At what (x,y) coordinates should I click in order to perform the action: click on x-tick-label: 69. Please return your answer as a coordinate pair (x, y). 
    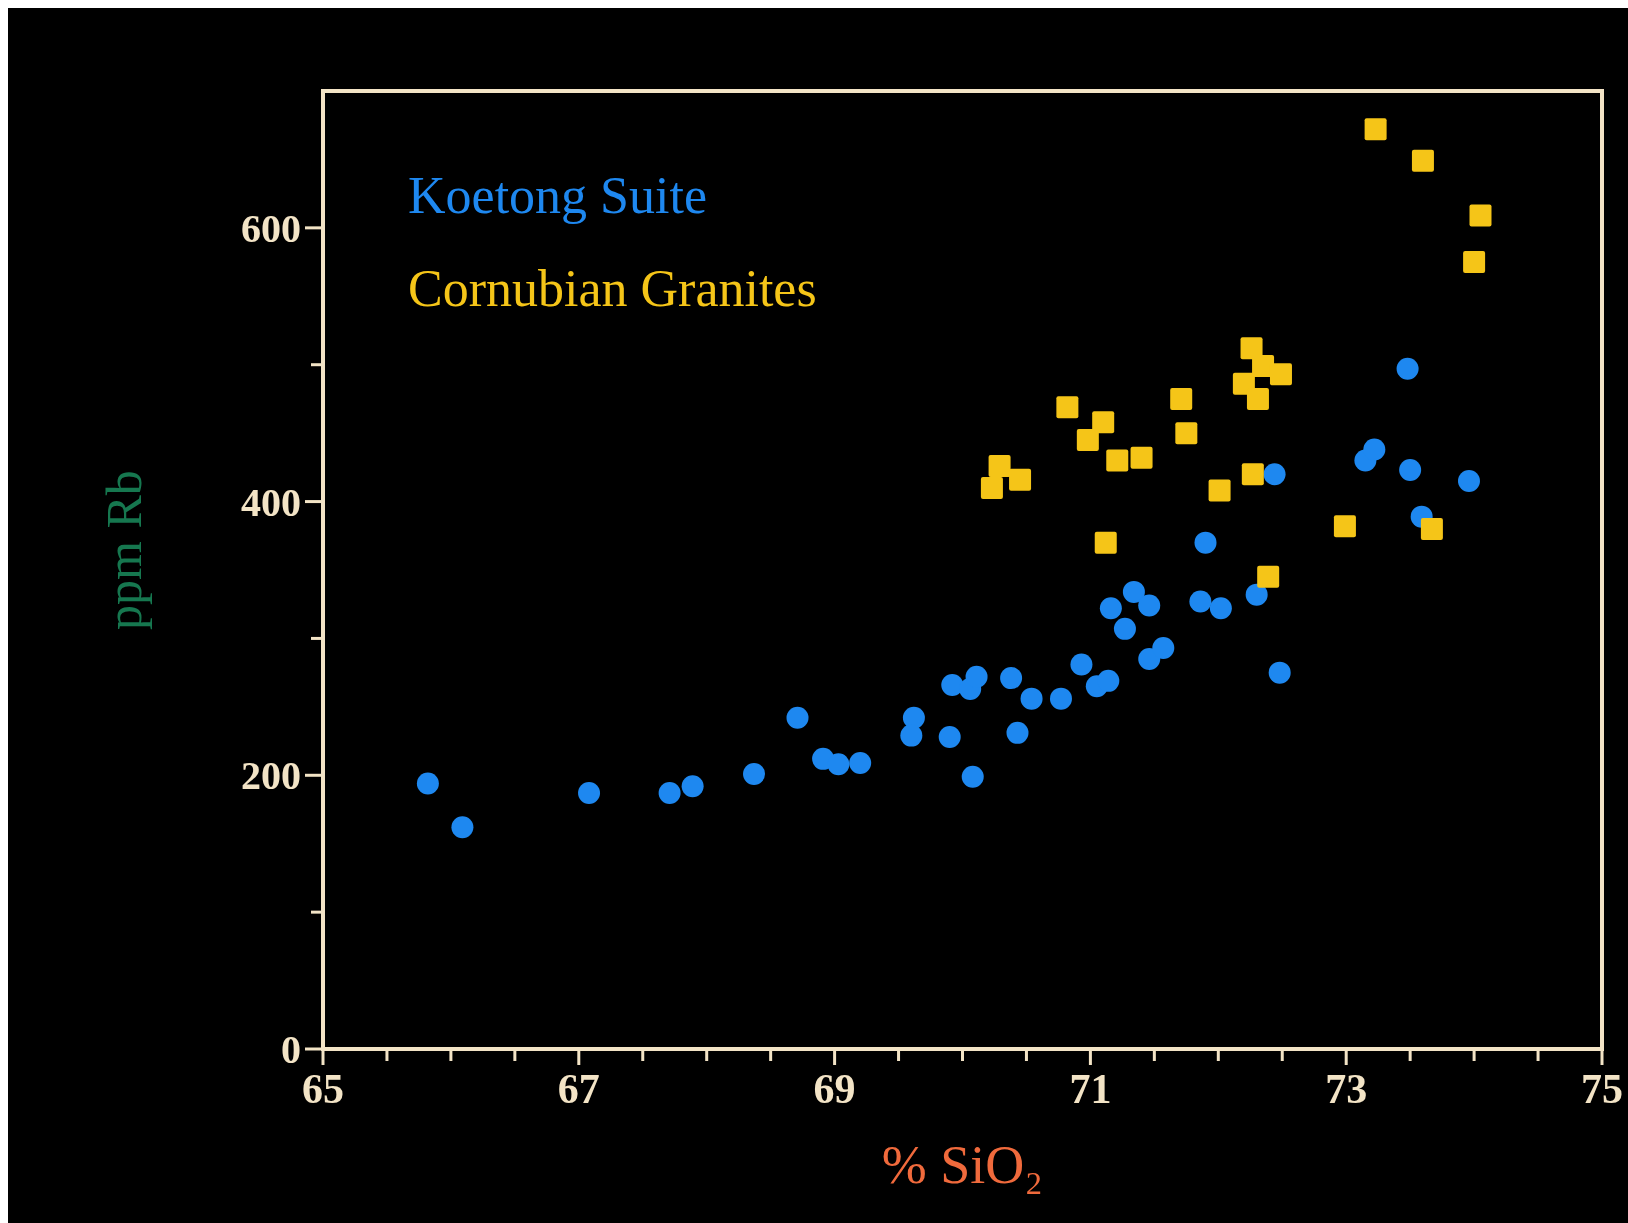
    Looking at the image, I should click on (834, 1089).